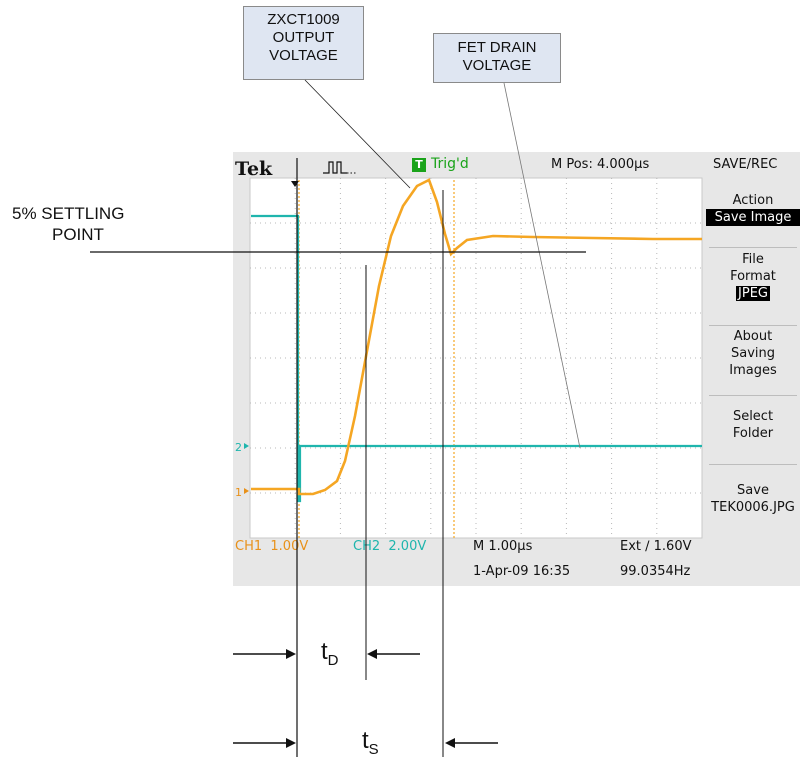 The height and width of the screenshot is (761, 800). Describe the element at coordinates (753, 200) in the screenshot. I see `action-label: Action` at that location.